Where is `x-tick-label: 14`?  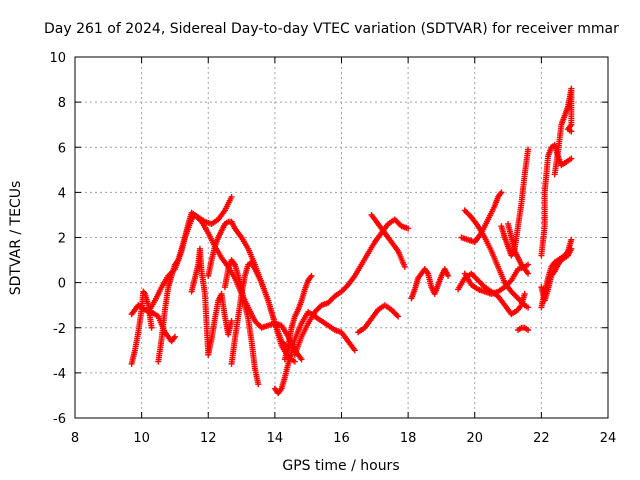
x-tick-label: 14 is located at coordinates (275, 438).